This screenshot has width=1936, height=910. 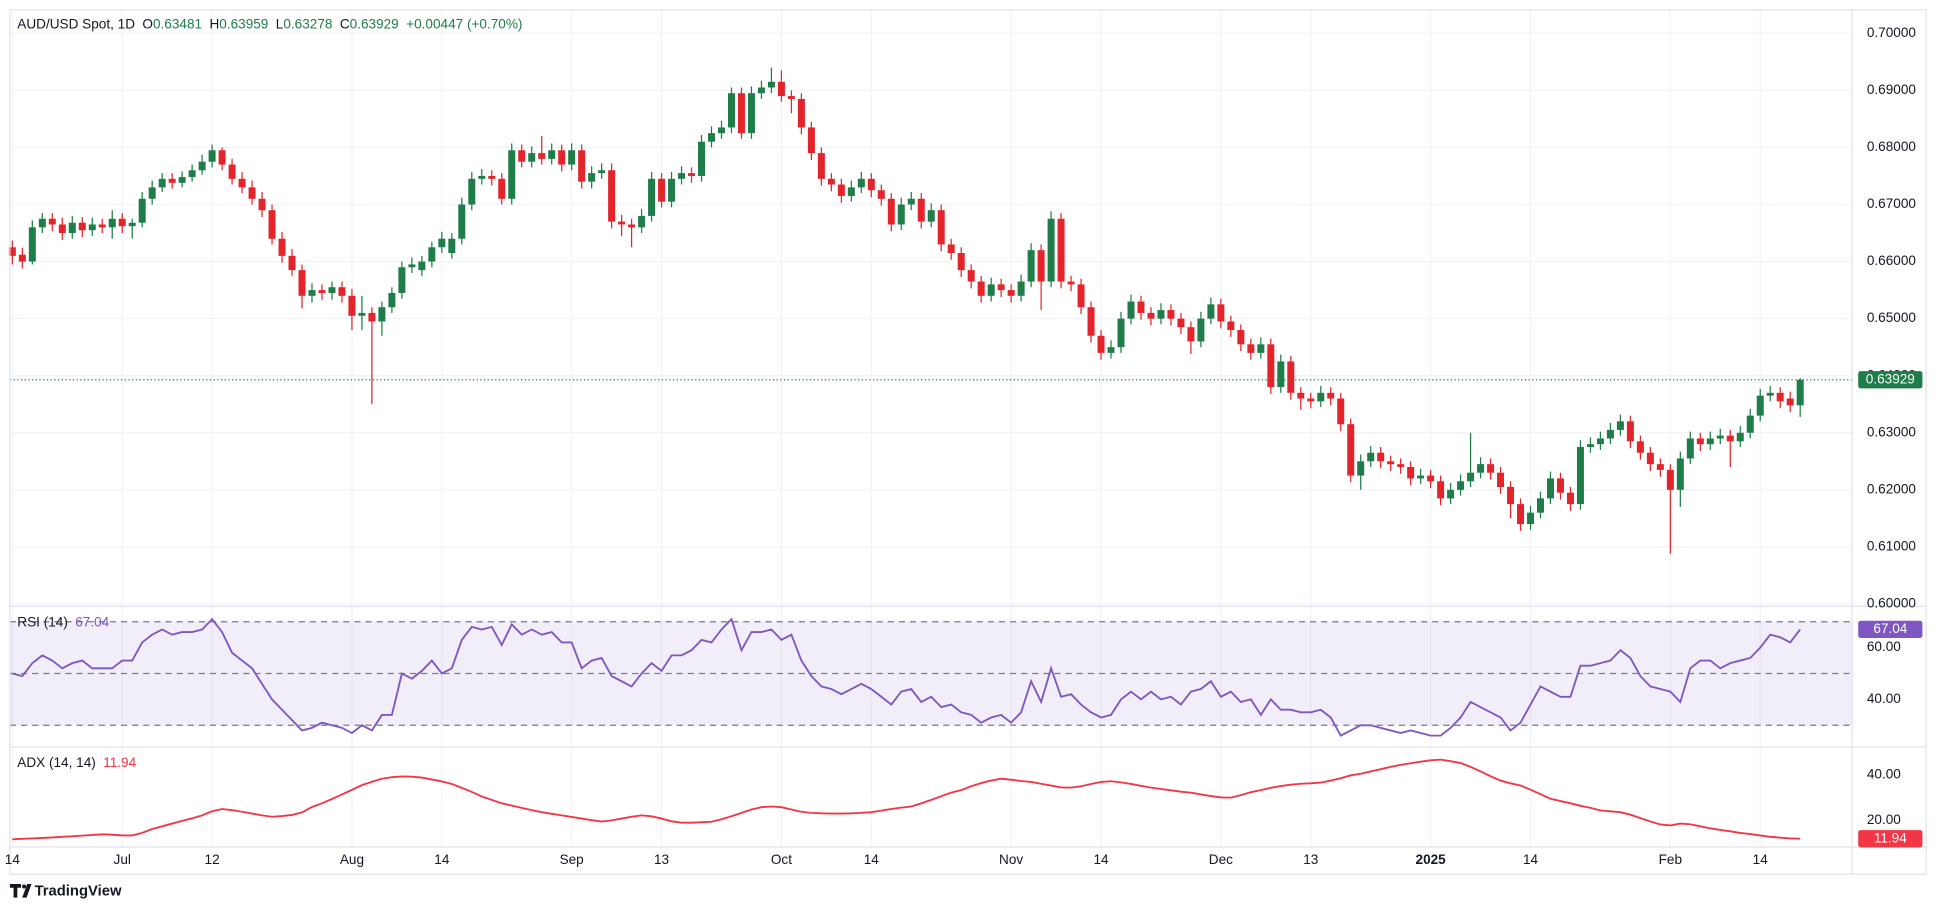 What do you see at coordinates (1890, 837) in the screenshot?
I see `indicator-tag-text: 11.94` at bounding box center [1890, 837].